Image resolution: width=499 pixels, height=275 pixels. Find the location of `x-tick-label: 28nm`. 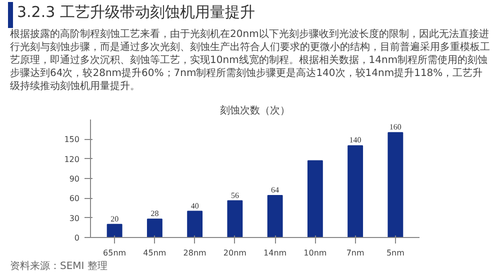

x-tick-label: 28nm is located at coordinates (195, 253).